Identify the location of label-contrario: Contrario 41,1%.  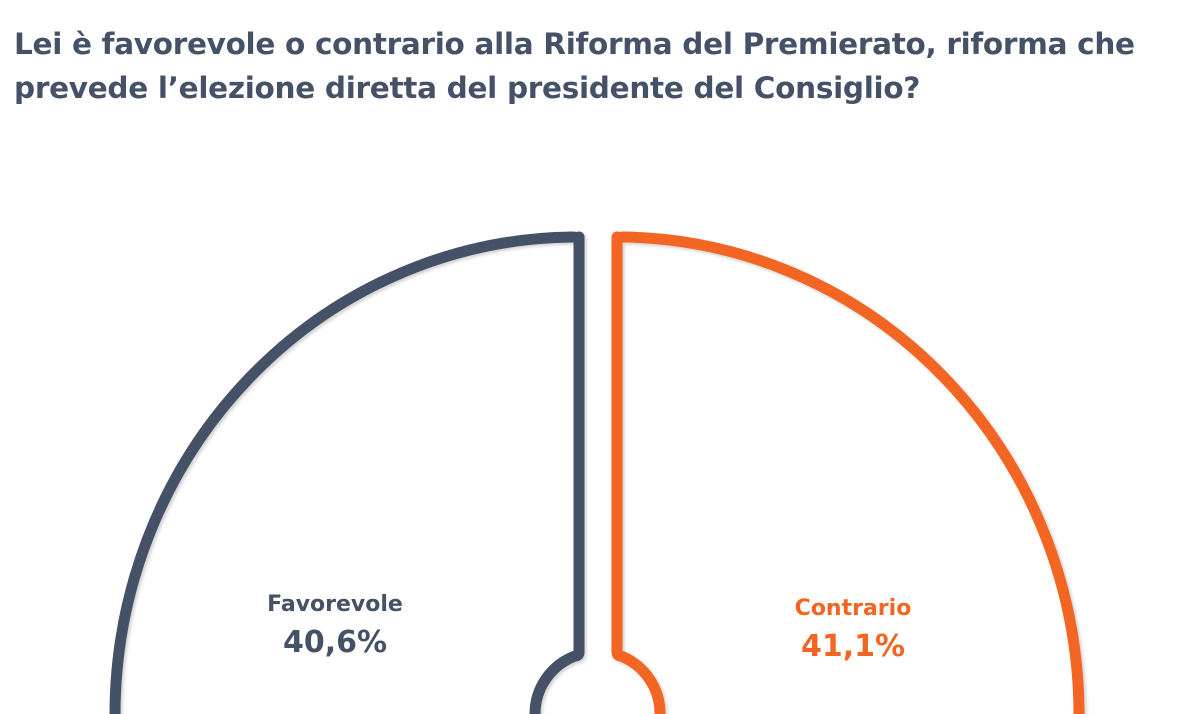
(853, 631).